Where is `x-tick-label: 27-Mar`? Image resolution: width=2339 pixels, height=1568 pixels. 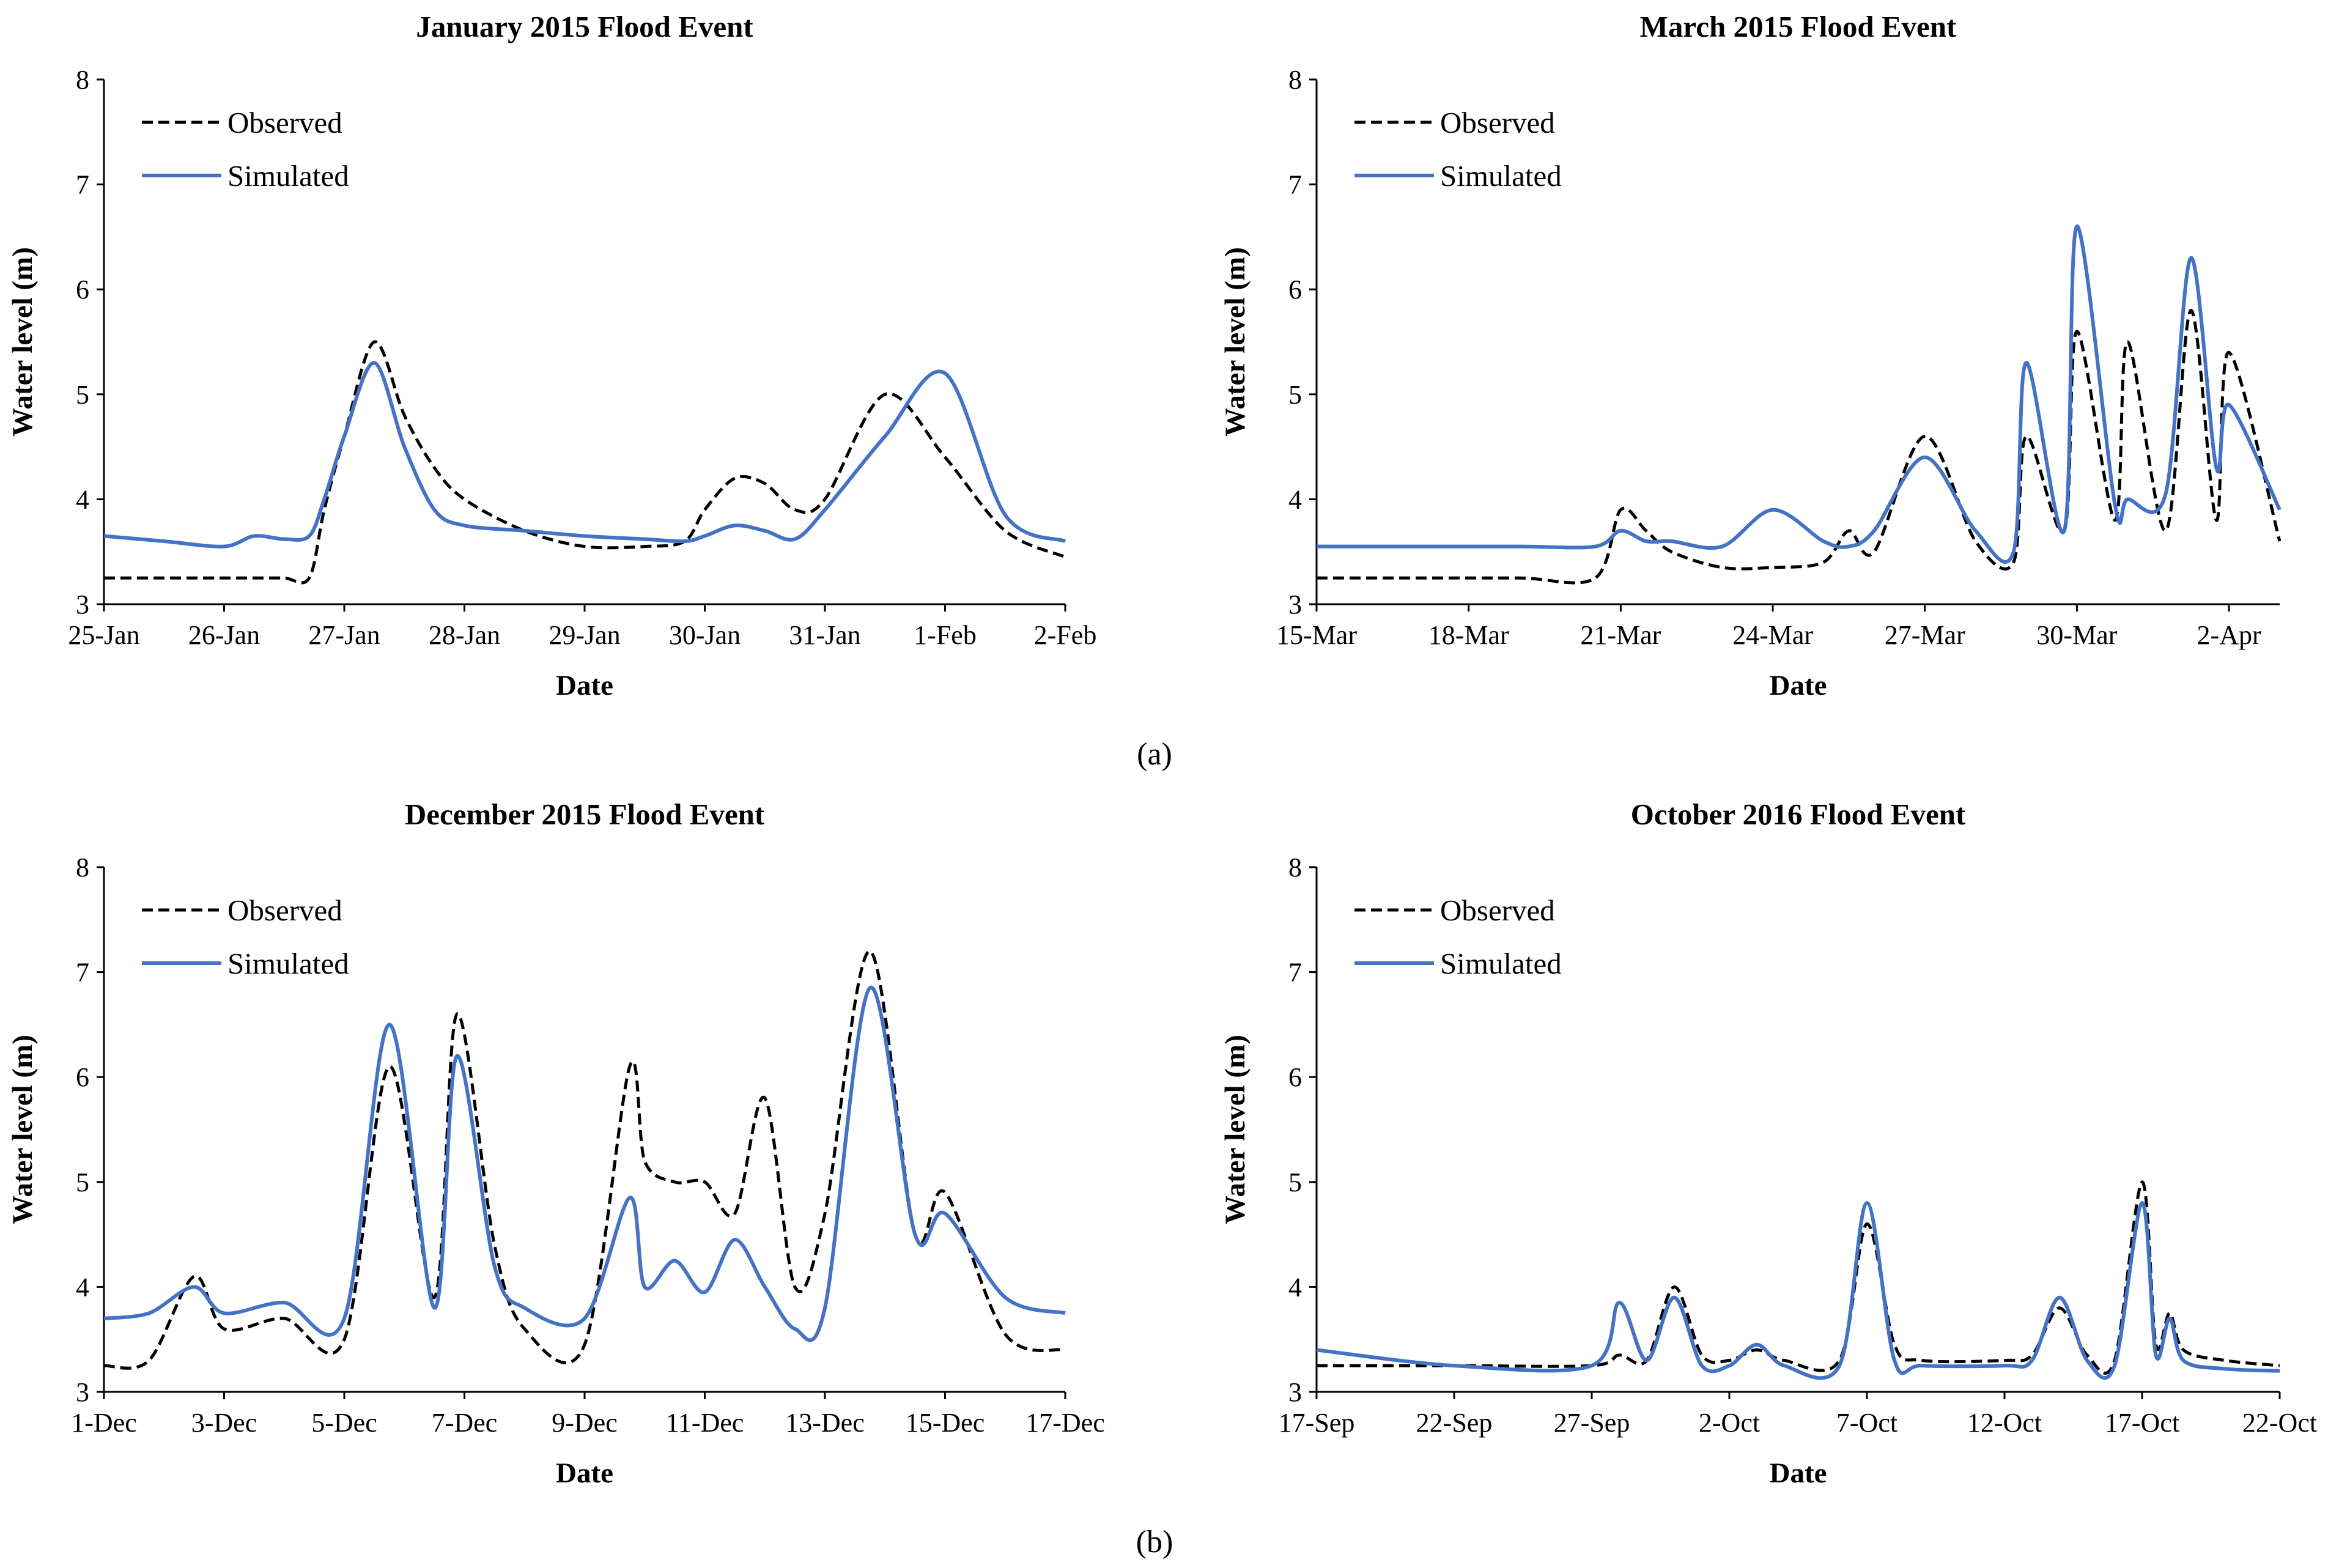
x-tick-label: 27-Mar is located at coordinates (1925, 635).